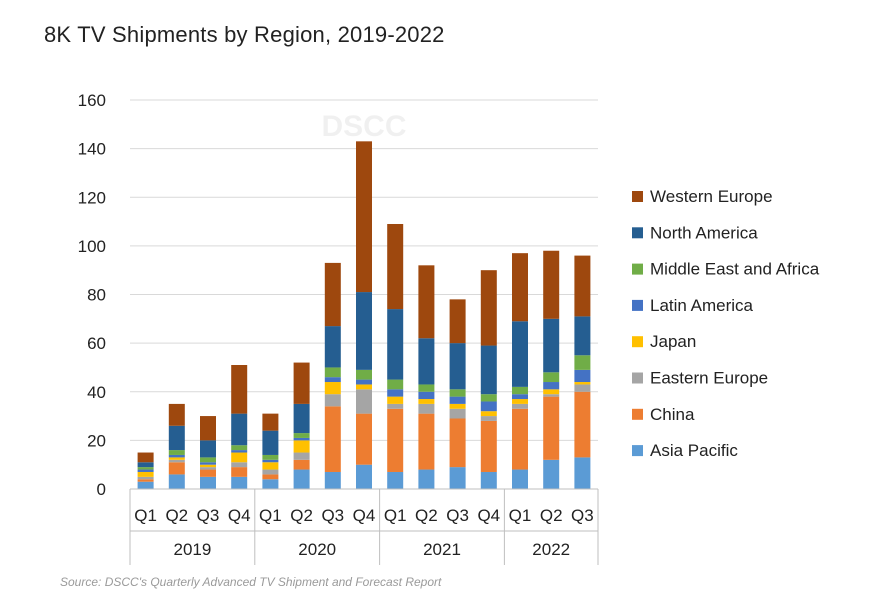  I want to click on year-label: 2022, so click(551, 549).